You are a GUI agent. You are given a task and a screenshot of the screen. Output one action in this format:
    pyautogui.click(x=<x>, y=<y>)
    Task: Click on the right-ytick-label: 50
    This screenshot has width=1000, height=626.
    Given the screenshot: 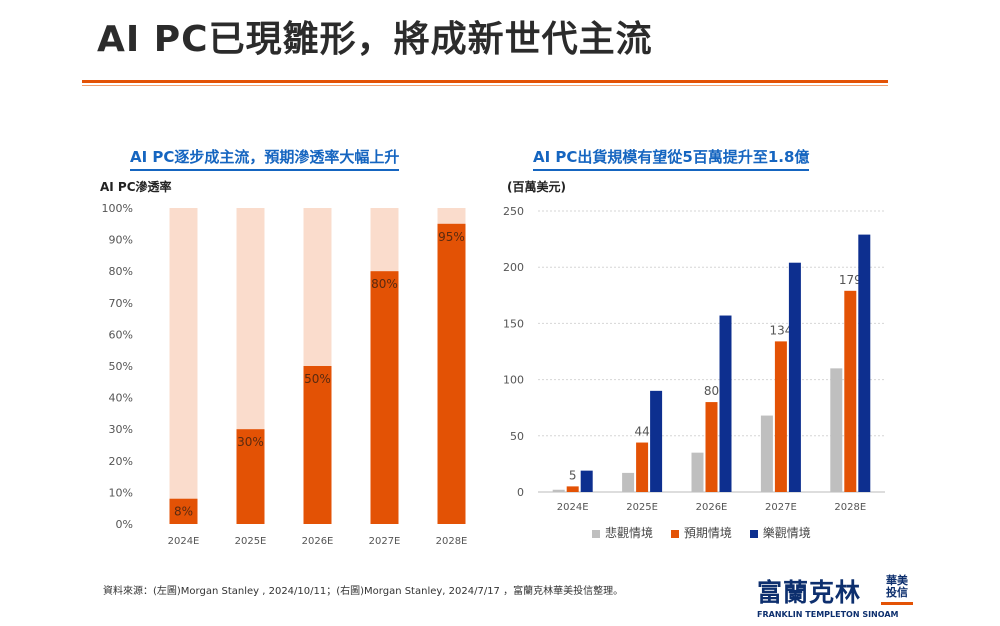 What is the action you would take?
    pyautogui.click(x=517, y=436)
    